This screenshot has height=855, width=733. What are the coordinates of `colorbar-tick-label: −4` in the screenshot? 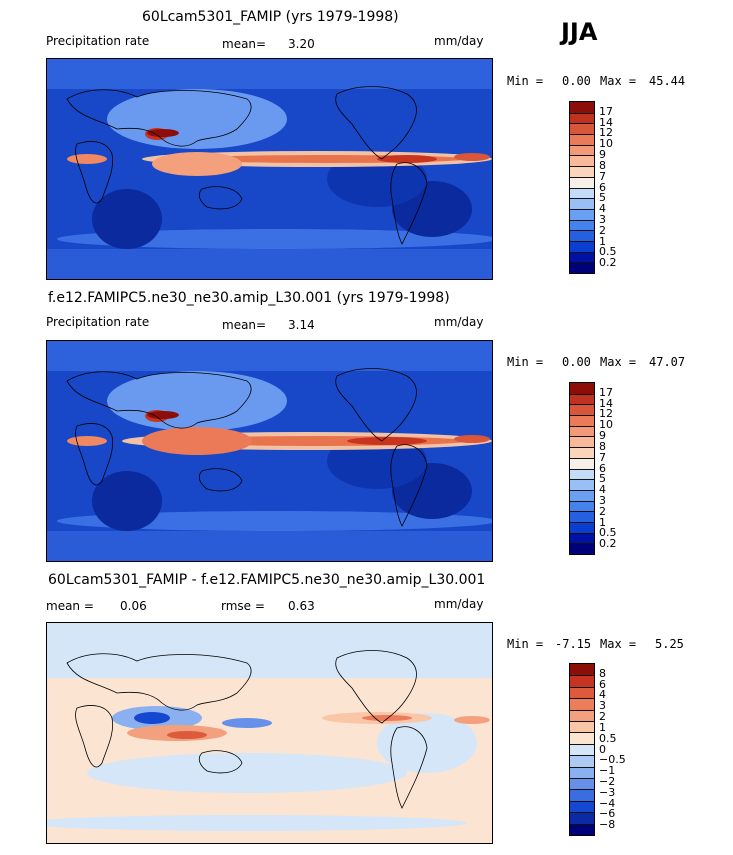 It's located at (607, 803).